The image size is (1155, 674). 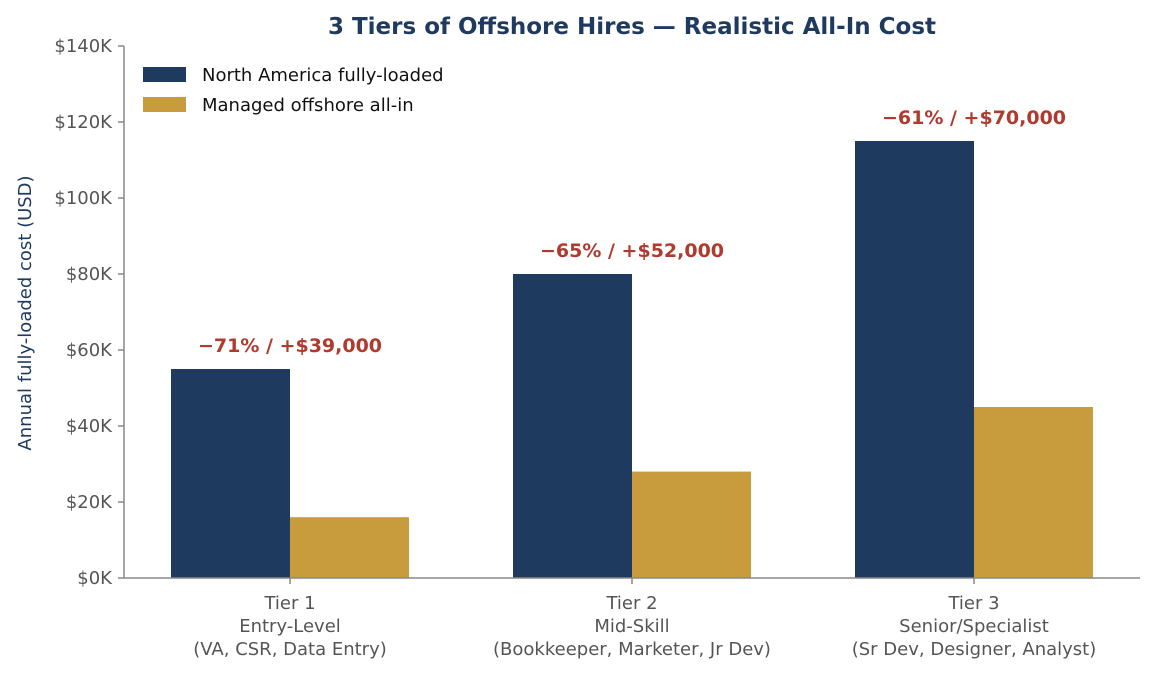 I want to click on x-tick-label: Mid-Skill, so click(x=631, y=626).